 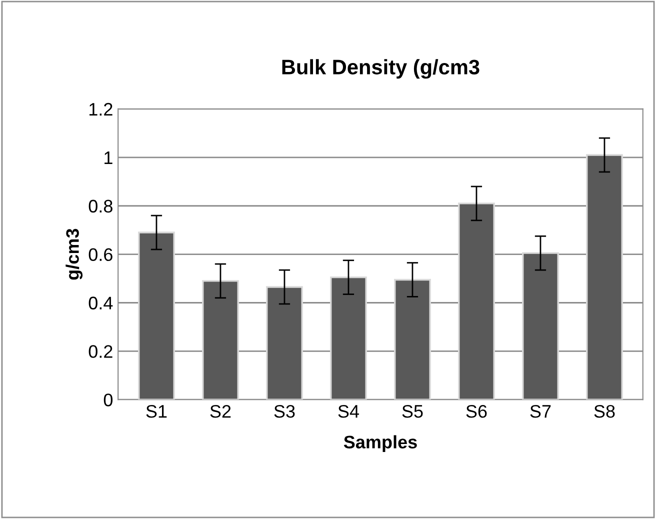 I want to click on x-axis-title: Samples, so click(x=380, y=443).